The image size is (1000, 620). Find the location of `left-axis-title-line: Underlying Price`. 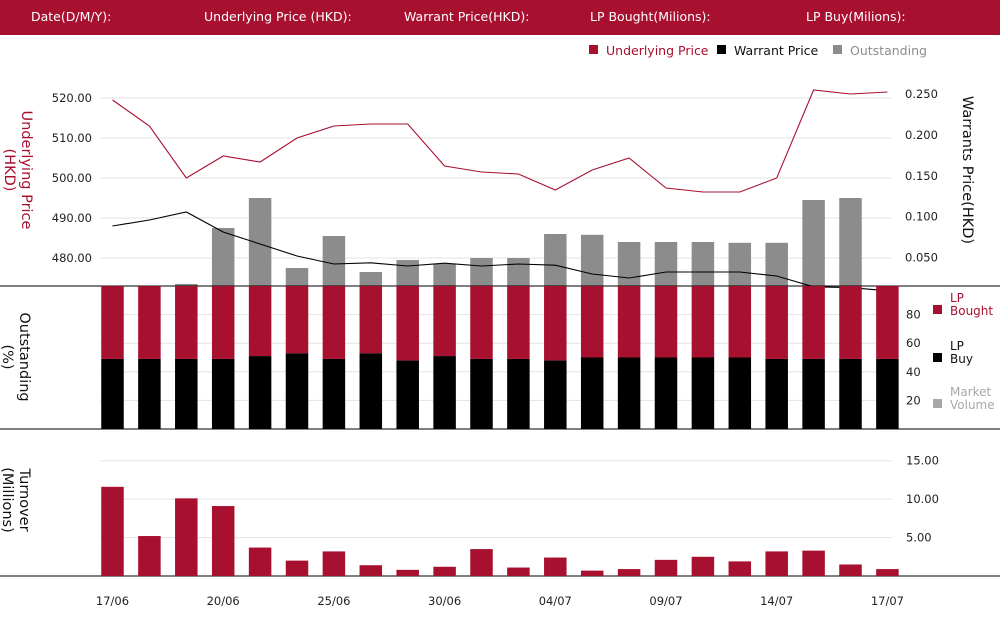

left-axis-title-line: Underlying Price is located at coordinates (26, 170).